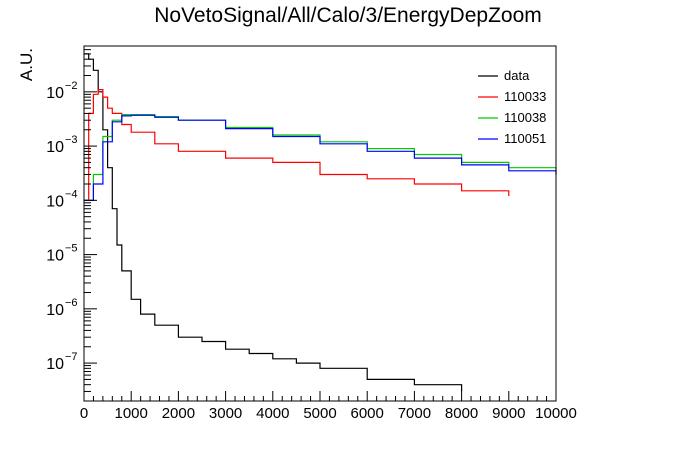 The image size is (696, 472). I want to click on x-tick-label: 3000, so click(225, 413).